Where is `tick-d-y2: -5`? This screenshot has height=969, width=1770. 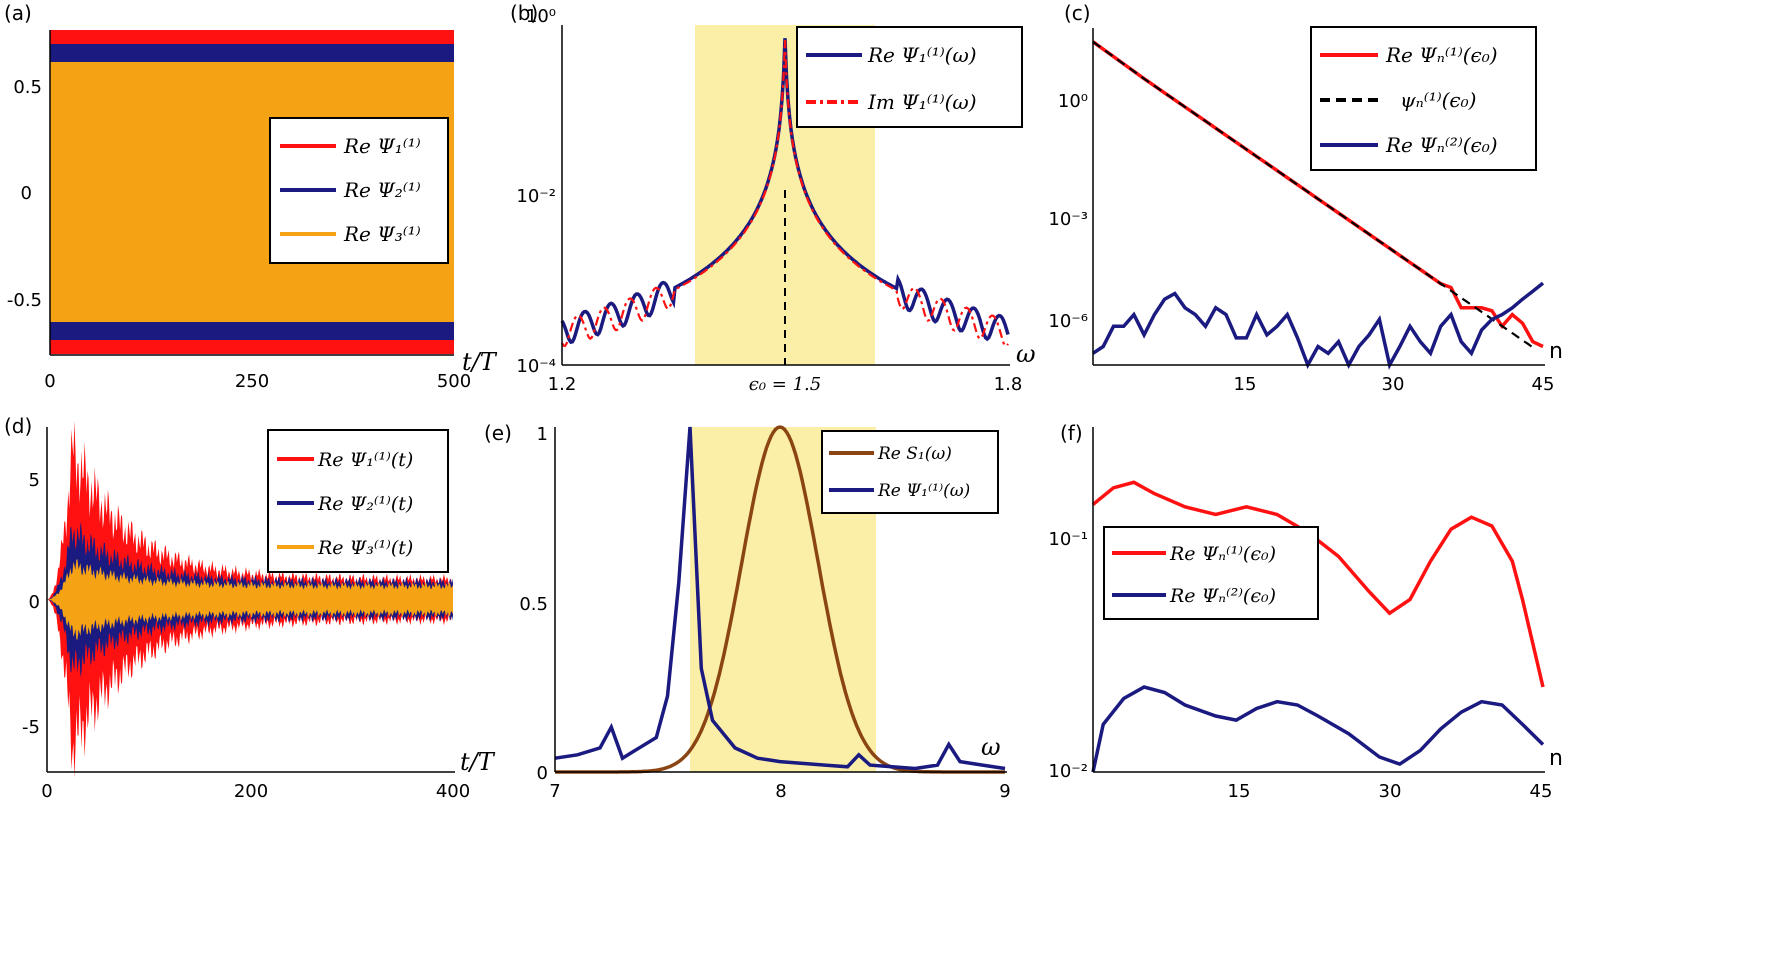
tick-d-y2: -5 is located at coordinates (31, 727).